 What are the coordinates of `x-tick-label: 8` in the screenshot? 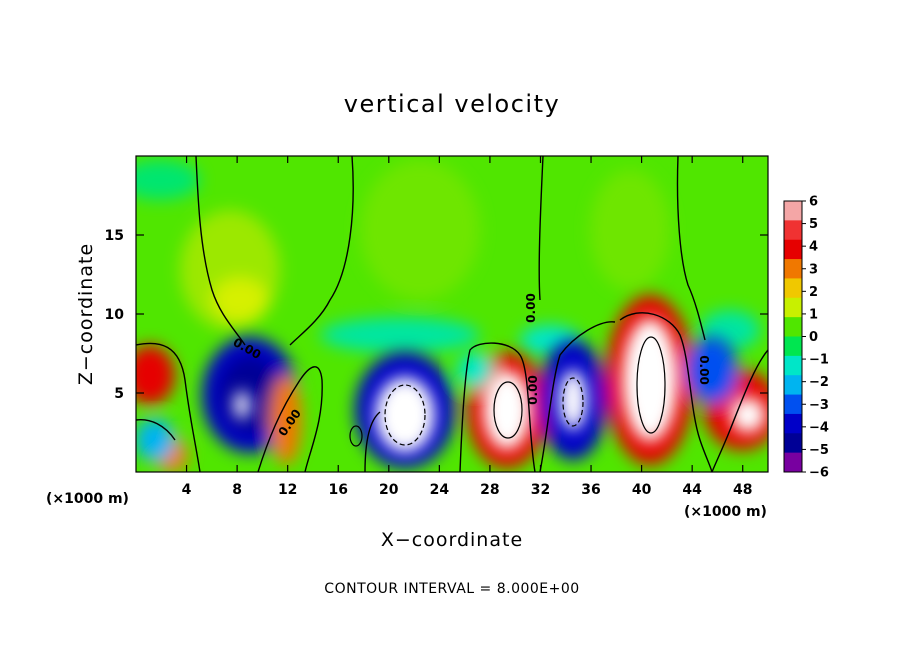 It's located at (237, 490).